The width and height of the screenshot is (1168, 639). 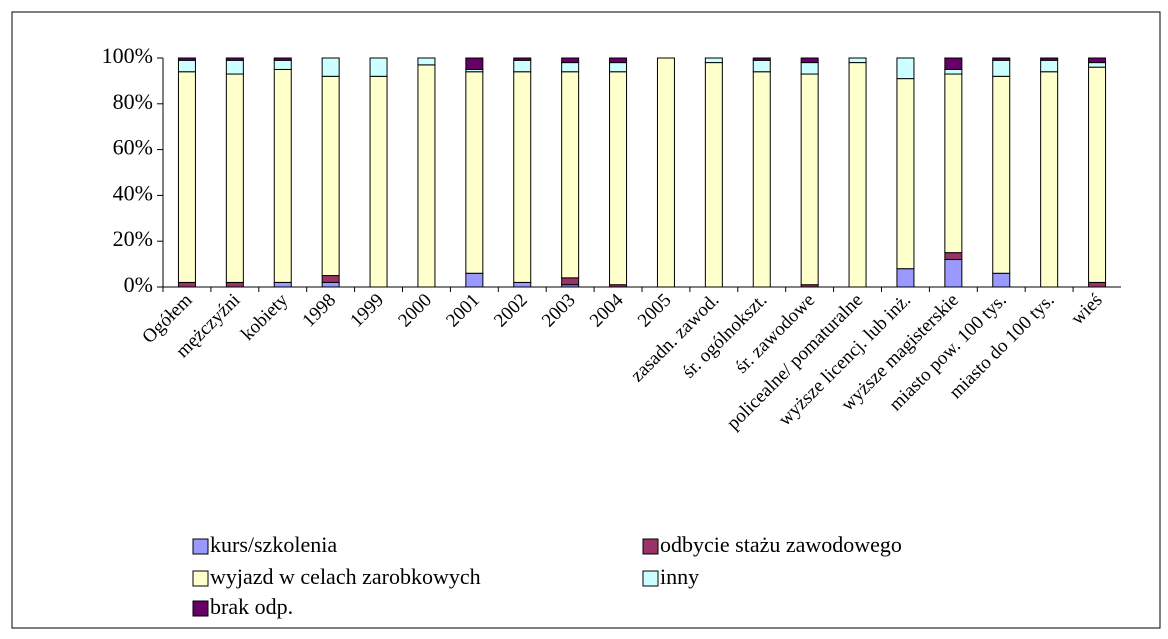 What do you see at coordinates (127, 55) in the screenshot?
I see `y-tick-label: 100%` at bounding box center [127, 55].